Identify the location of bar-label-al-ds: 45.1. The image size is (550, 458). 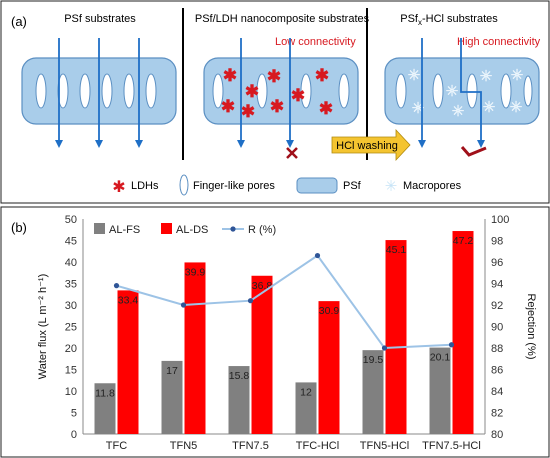
(396, 250).